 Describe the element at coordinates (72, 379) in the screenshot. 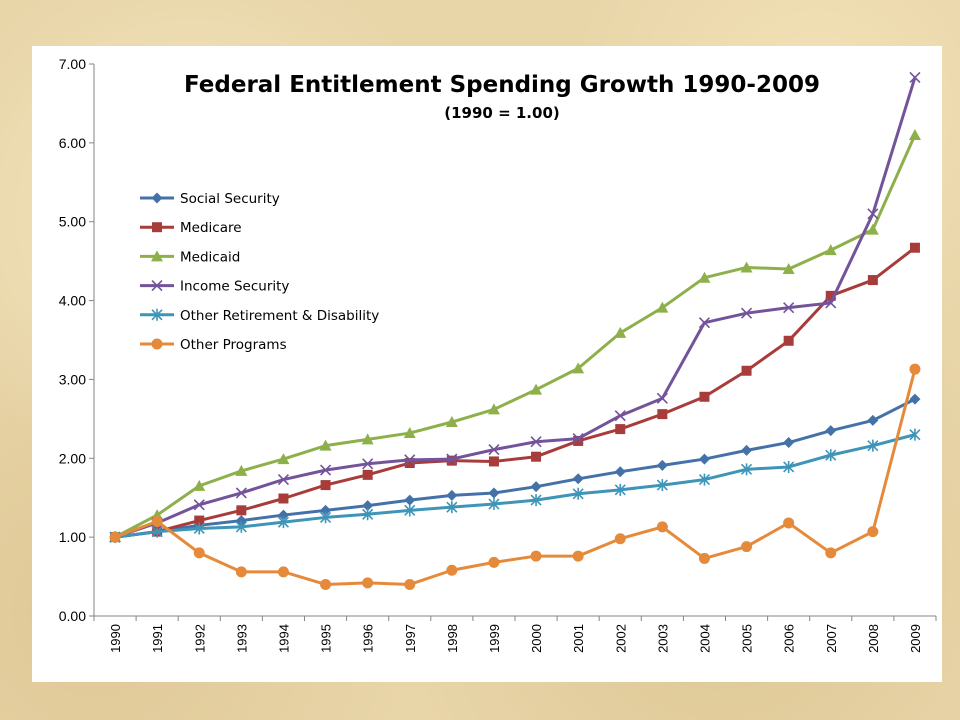

I see `y-tick-label: 3.00` at that location.